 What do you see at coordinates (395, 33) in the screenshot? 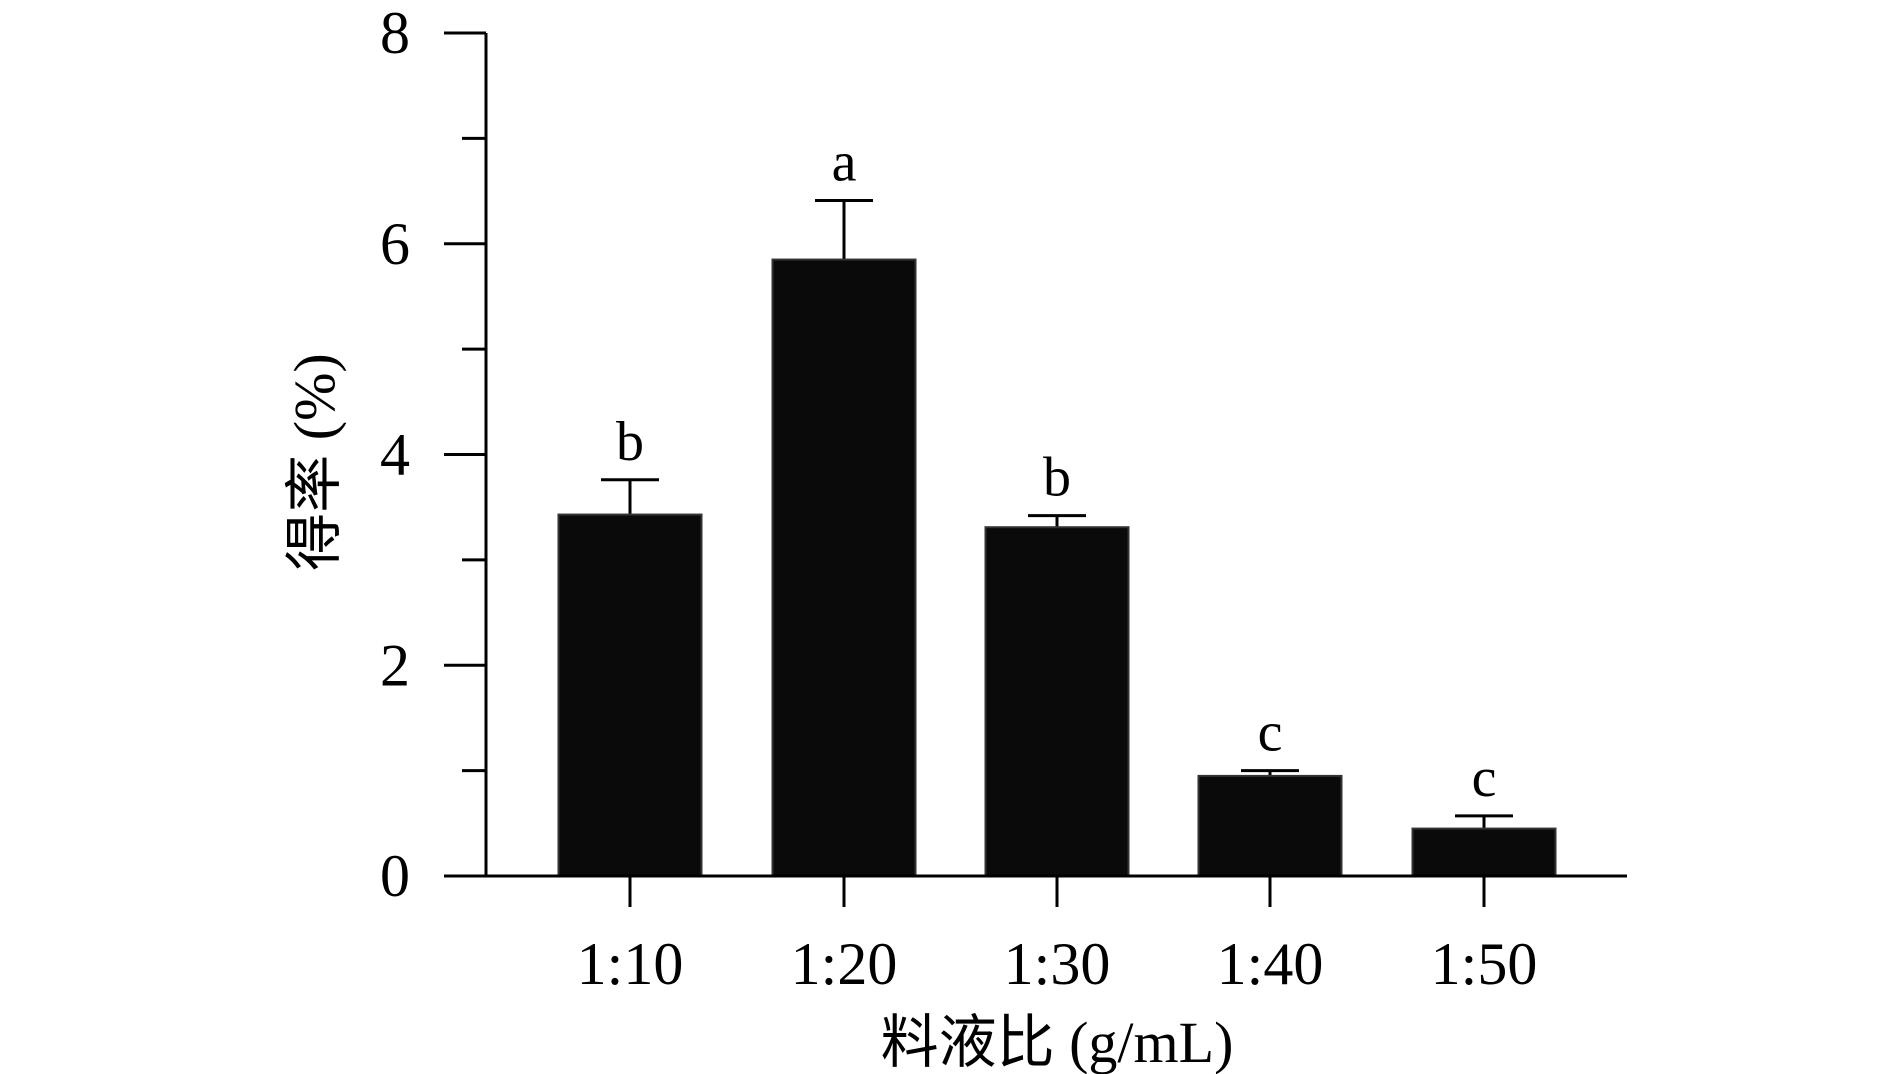
I see `y-tick-label: 8` at bounding box center [395, 33].